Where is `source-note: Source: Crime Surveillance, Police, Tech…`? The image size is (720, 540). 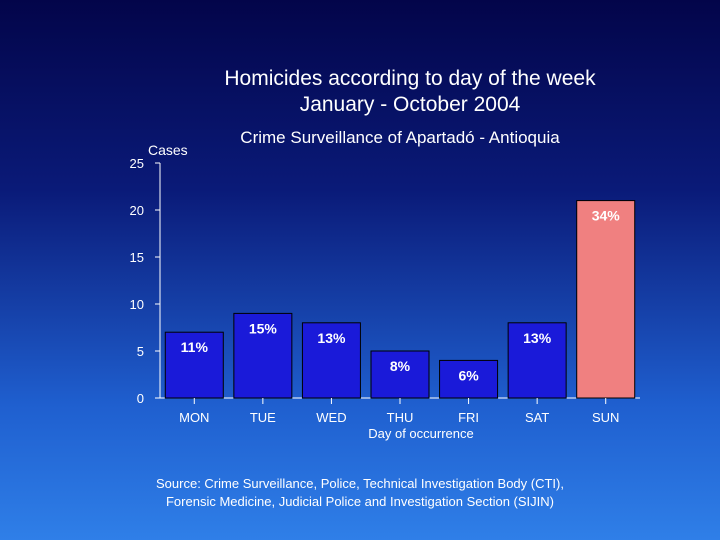
source-note: Source: Crime Surveillance, Police, Tech… is located at coordinates (360, 493).